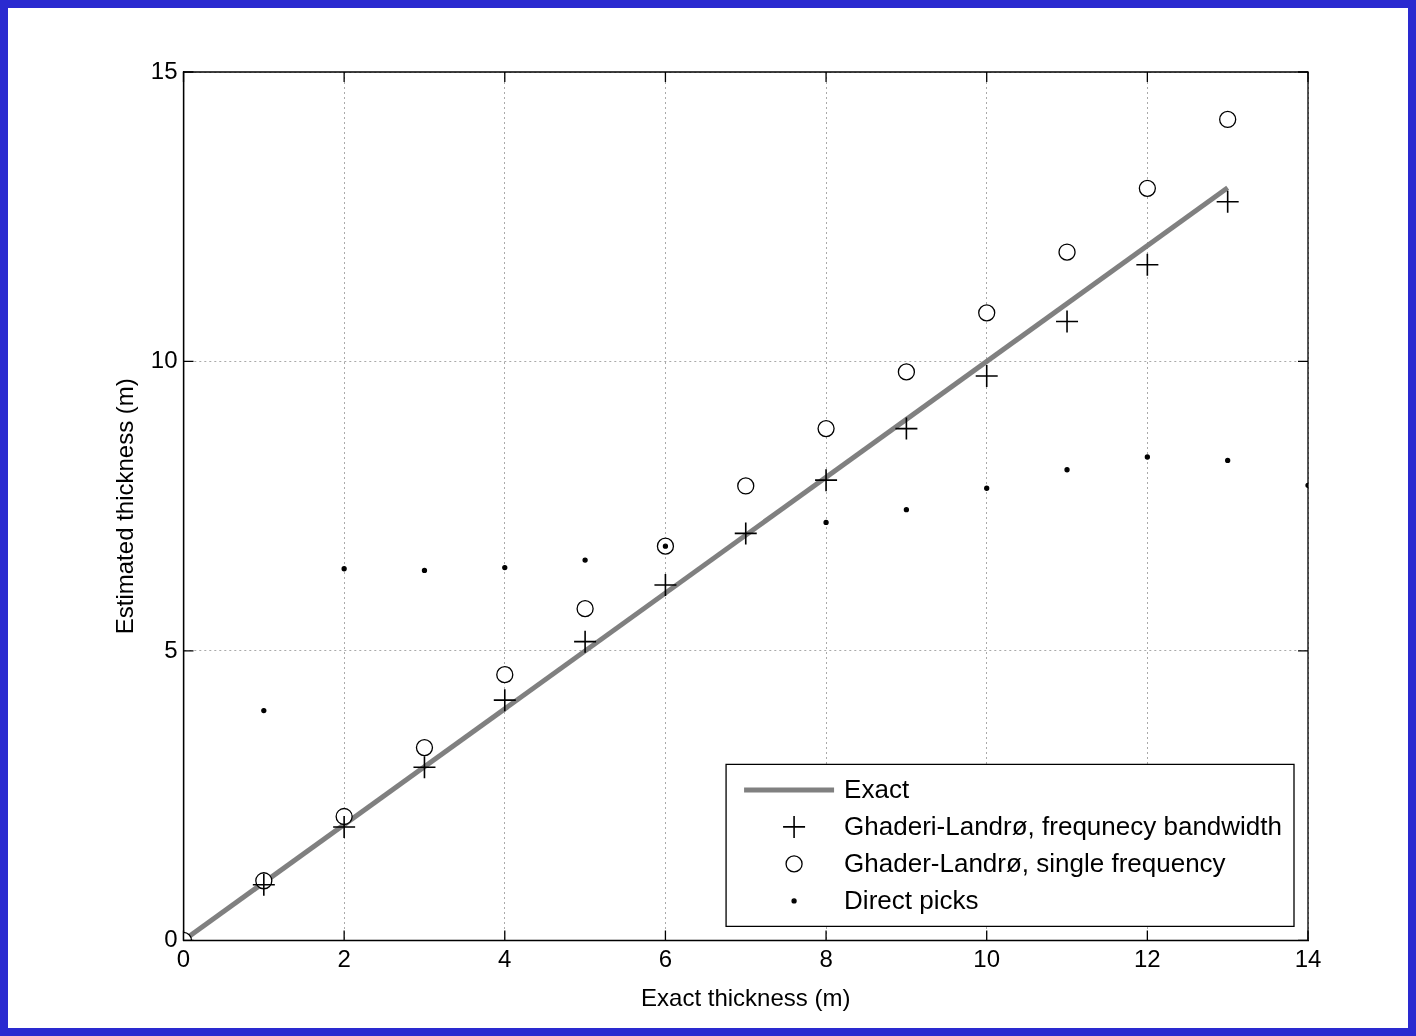 Image resolution: width=1416 pixels, height=1036 pixels. What do you see at coordinates (1063, 826) in the screenshot?
I see `legend-label: Ghaderi-Landrø, frequnecy bandwidth` at bounding box center [1063, 826].